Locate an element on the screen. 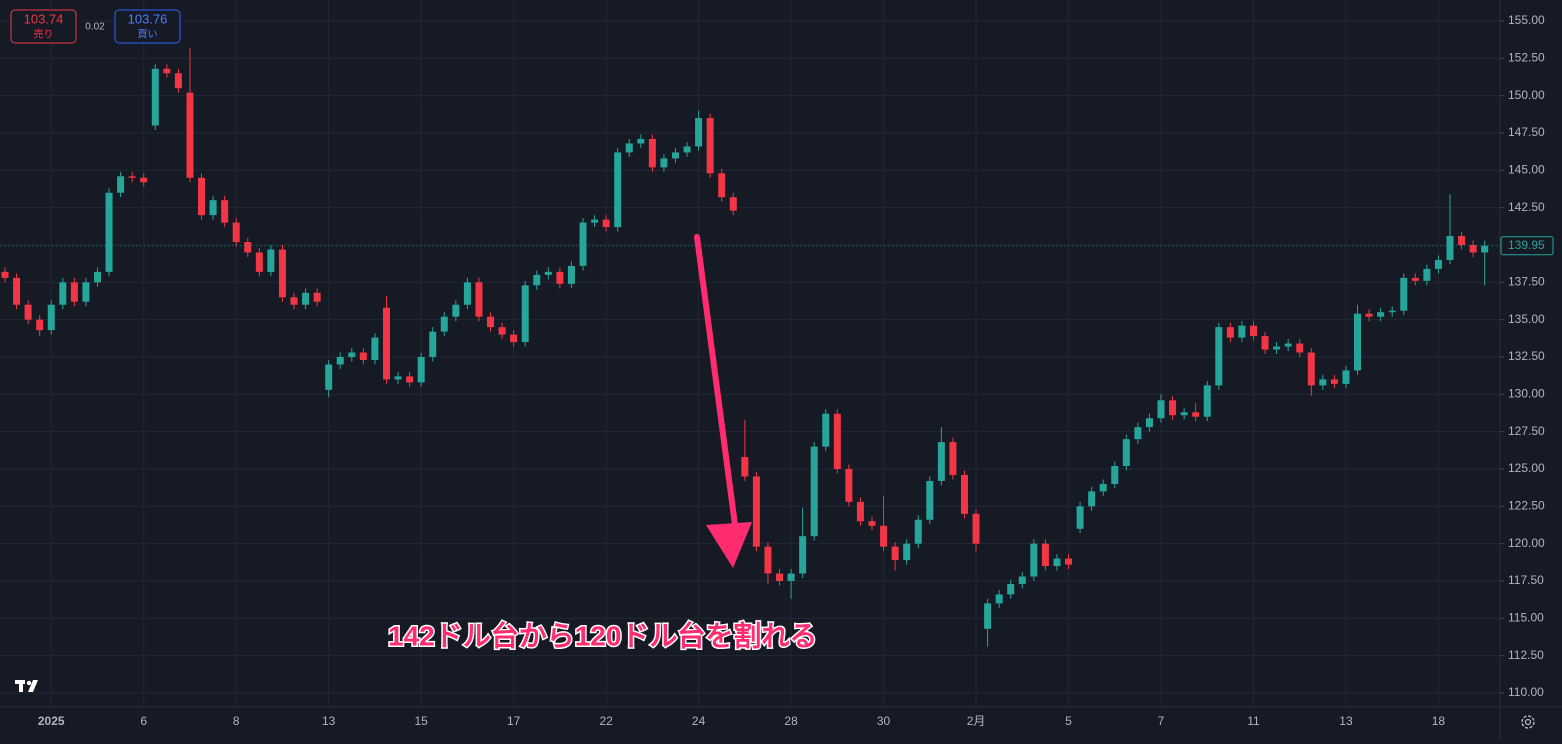  y-tick-label: 142.50 is located at coordinates (1526, 207).